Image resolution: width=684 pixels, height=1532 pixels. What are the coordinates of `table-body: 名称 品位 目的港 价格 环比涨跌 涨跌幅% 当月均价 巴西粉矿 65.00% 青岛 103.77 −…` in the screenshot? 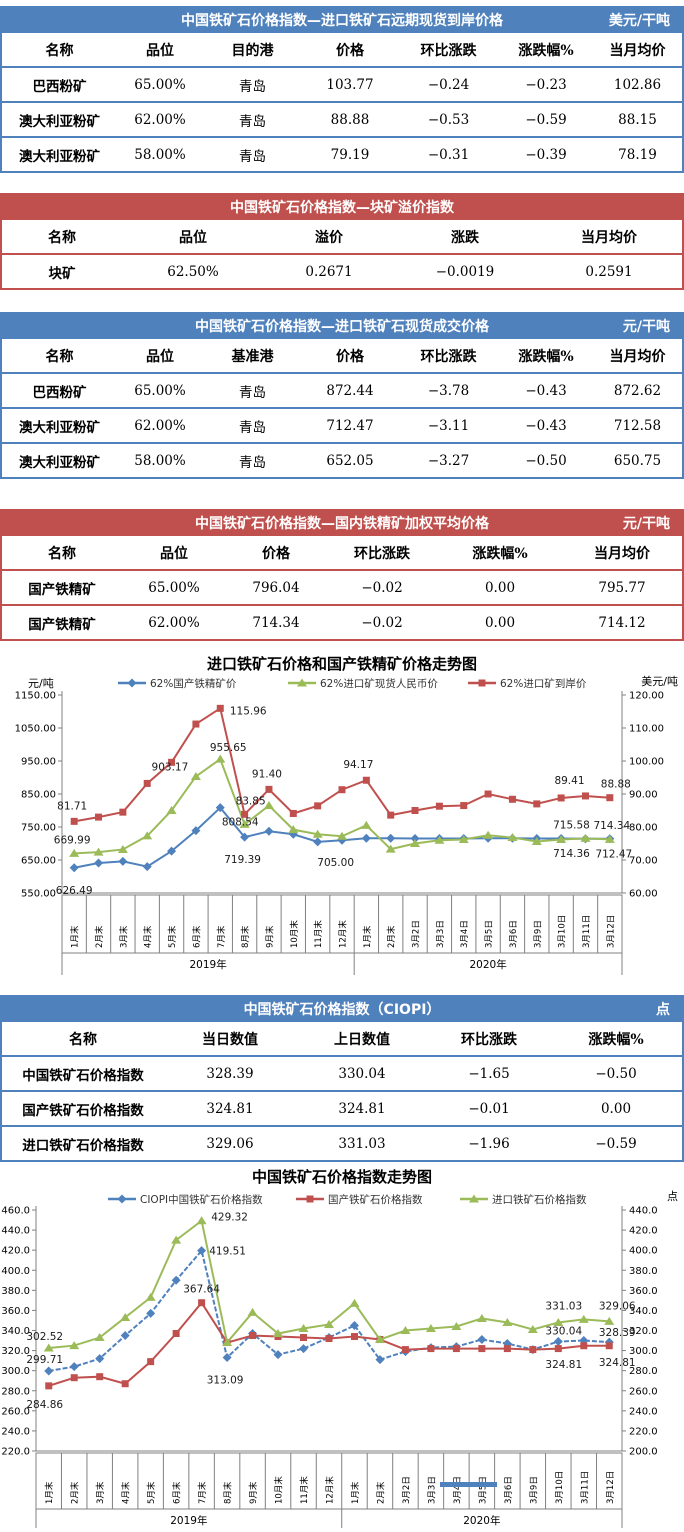 It's located at (342, 103).